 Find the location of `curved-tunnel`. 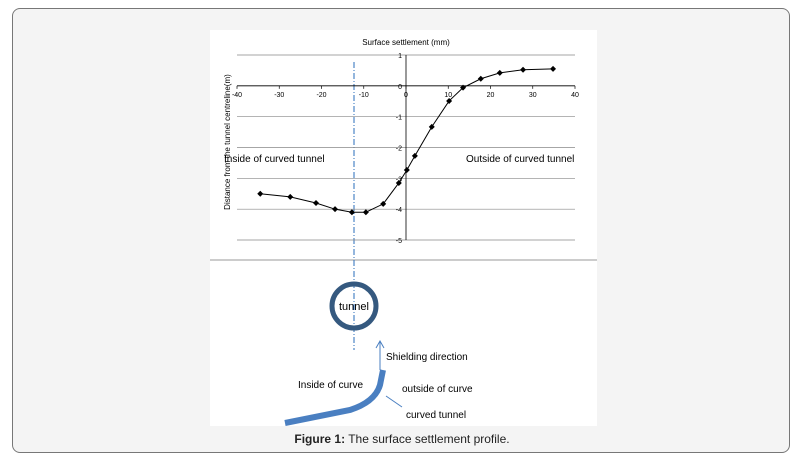

curved-tunnel is located at coordinates (335, 397).